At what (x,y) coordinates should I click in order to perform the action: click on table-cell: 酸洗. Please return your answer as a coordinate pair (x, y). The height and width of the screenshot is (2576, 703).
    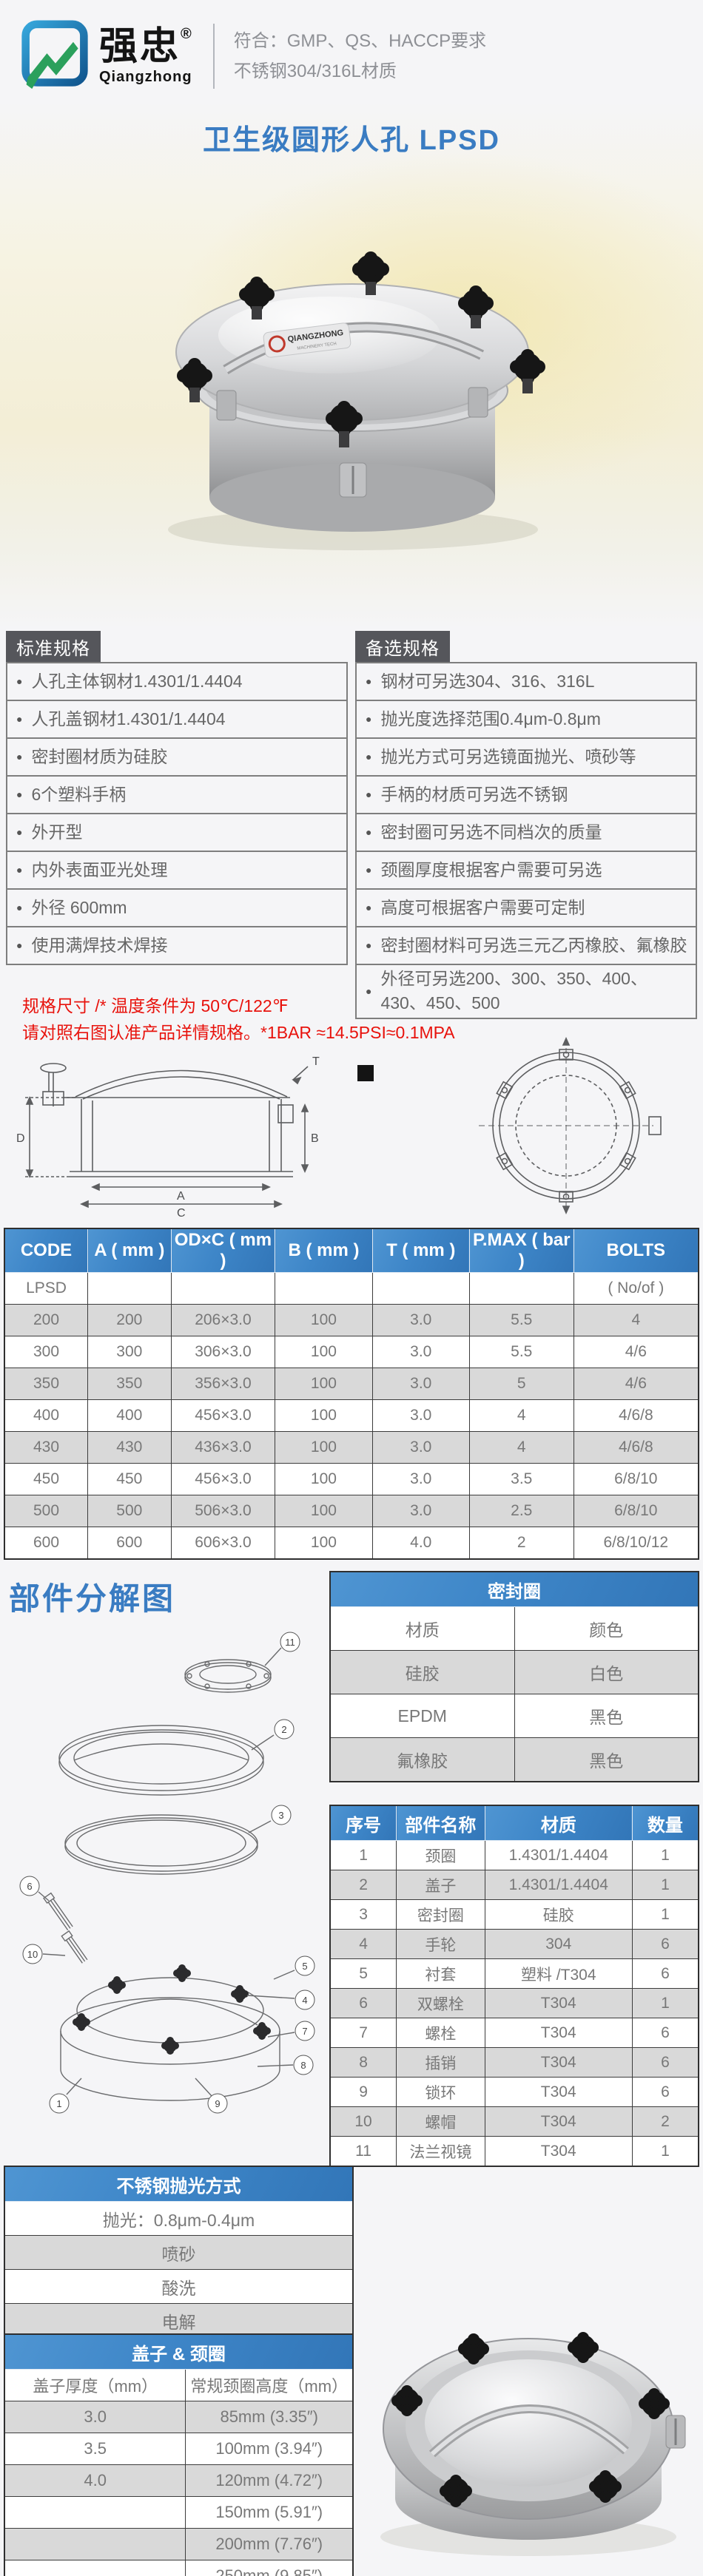
    Looking at the image, I should click on (179, 2286).